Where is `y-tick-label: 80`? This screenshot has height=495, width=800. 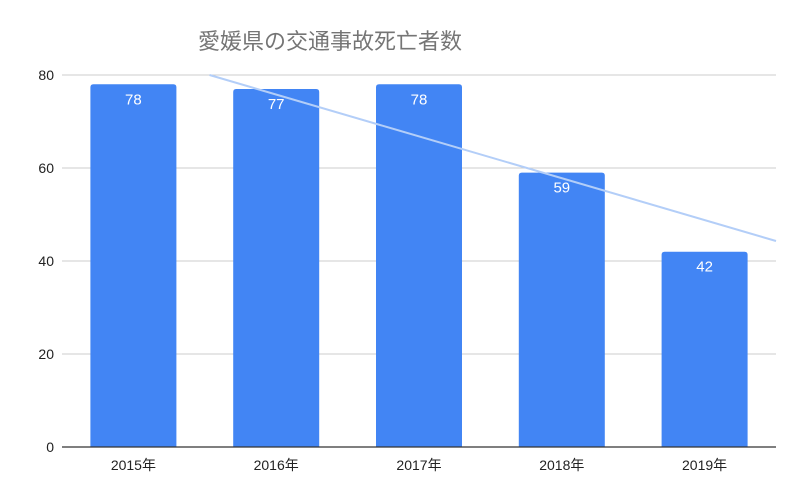 y-tick-label: 80 is located at coordinates (46, 75).